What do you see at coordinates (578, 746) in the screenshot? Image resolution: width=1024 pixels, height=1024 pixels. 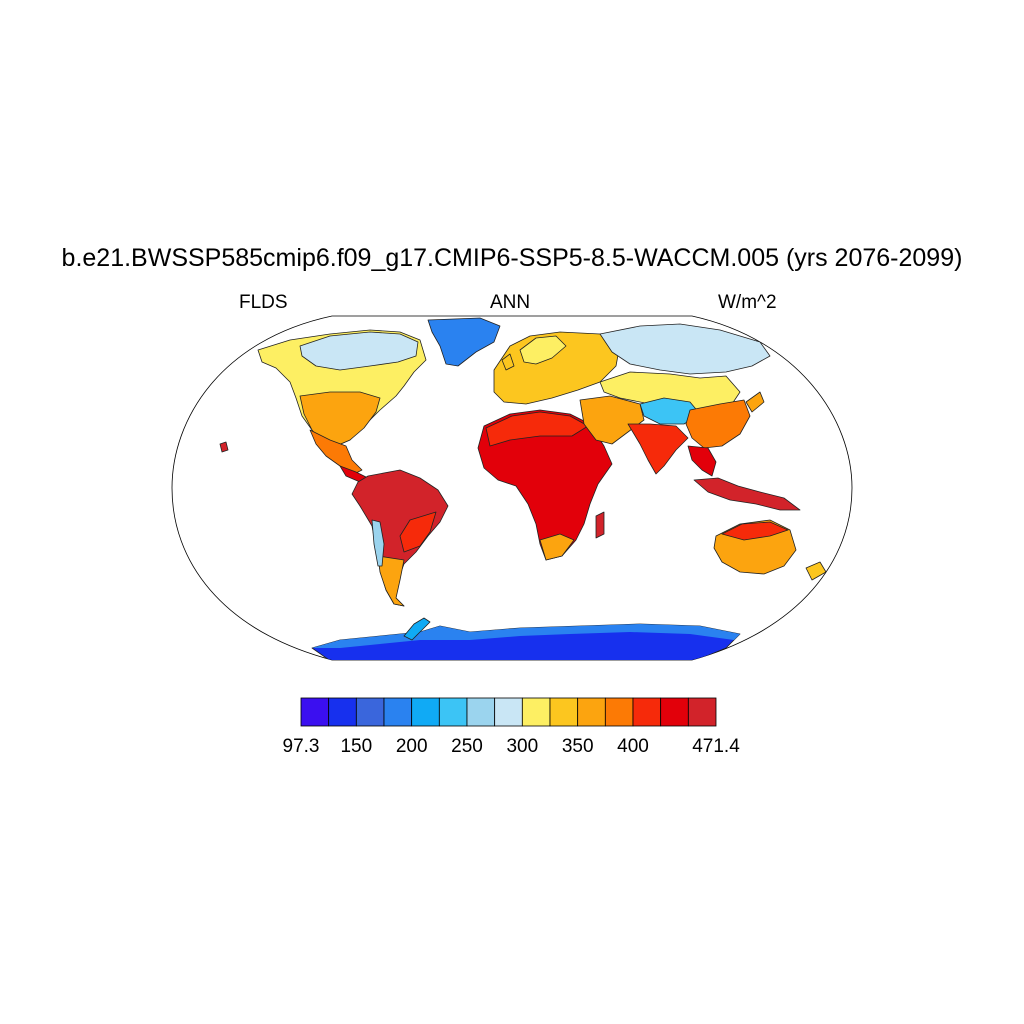 I see `colorbar-tick-label: 350` at bounding box center [578, 746].